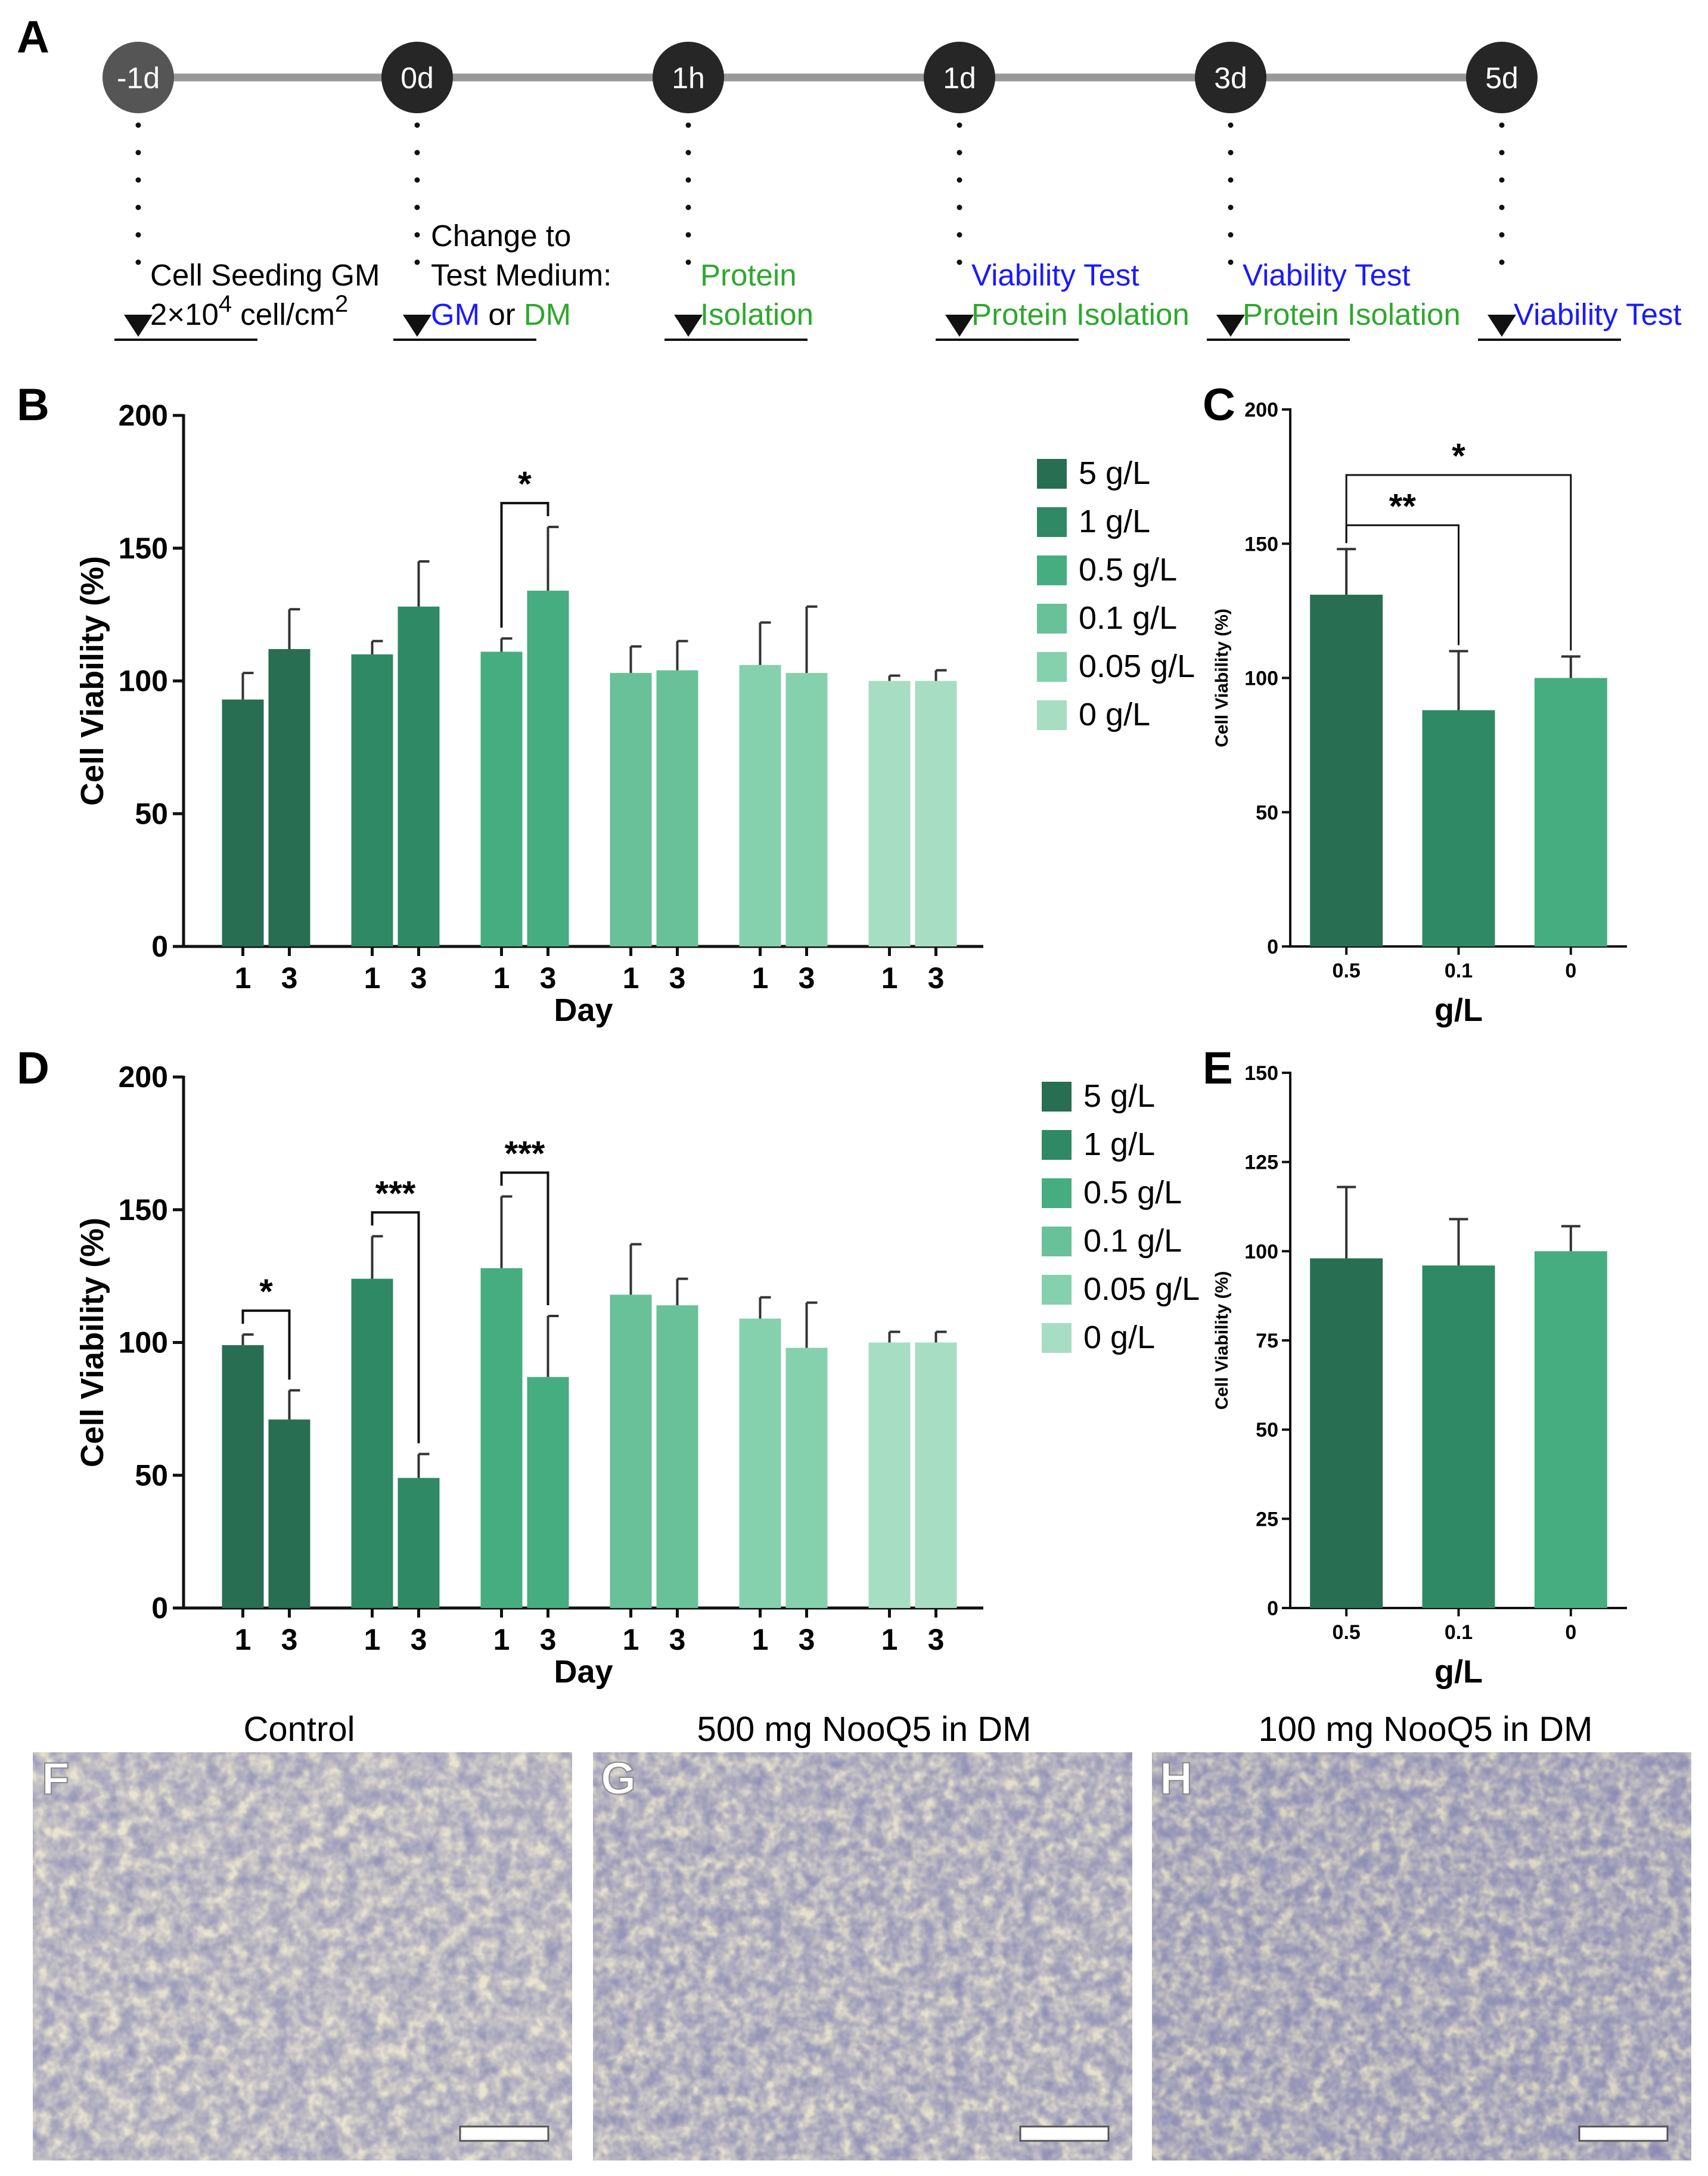 The image size is (1708, 2176). What do you see at coordinates (583, 1010) in the screenshot?
I see `x-axis-label: Day` at bounding box center [583, 1010].